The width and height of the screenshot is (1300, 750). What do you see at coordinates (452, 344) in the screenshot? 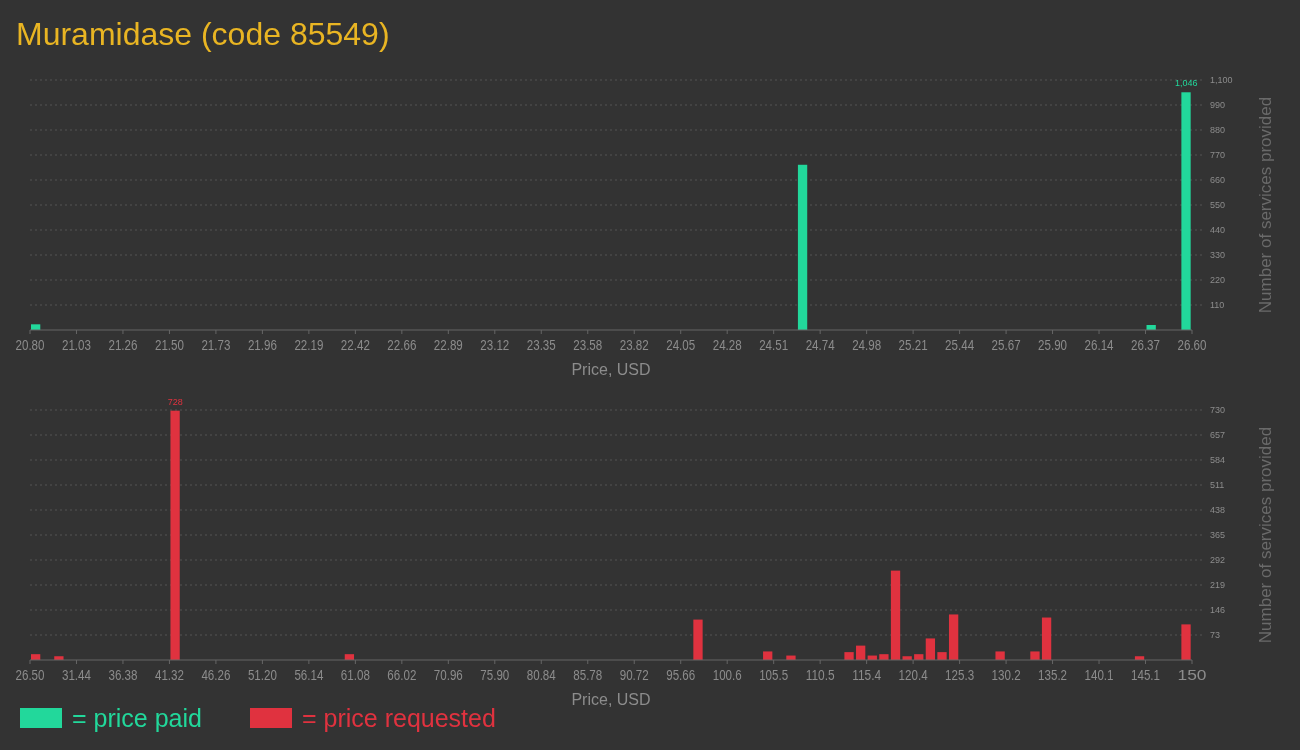
I see `x-tick-label: 22.89` at bounding box center [452, 344].